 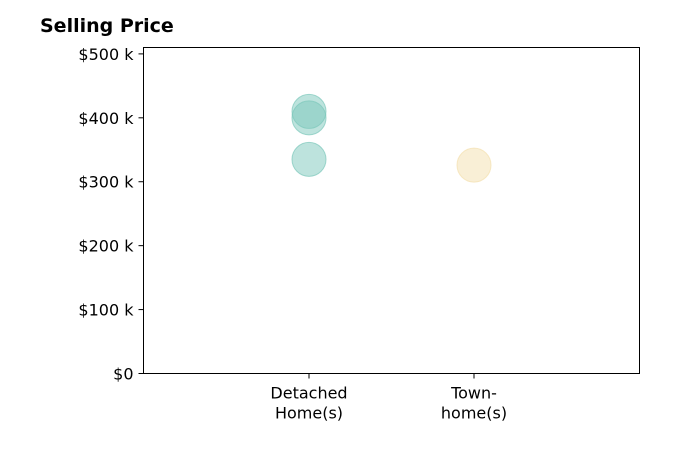 I want to click on x-tick-label: Home(s), so click(x=309, y=413).